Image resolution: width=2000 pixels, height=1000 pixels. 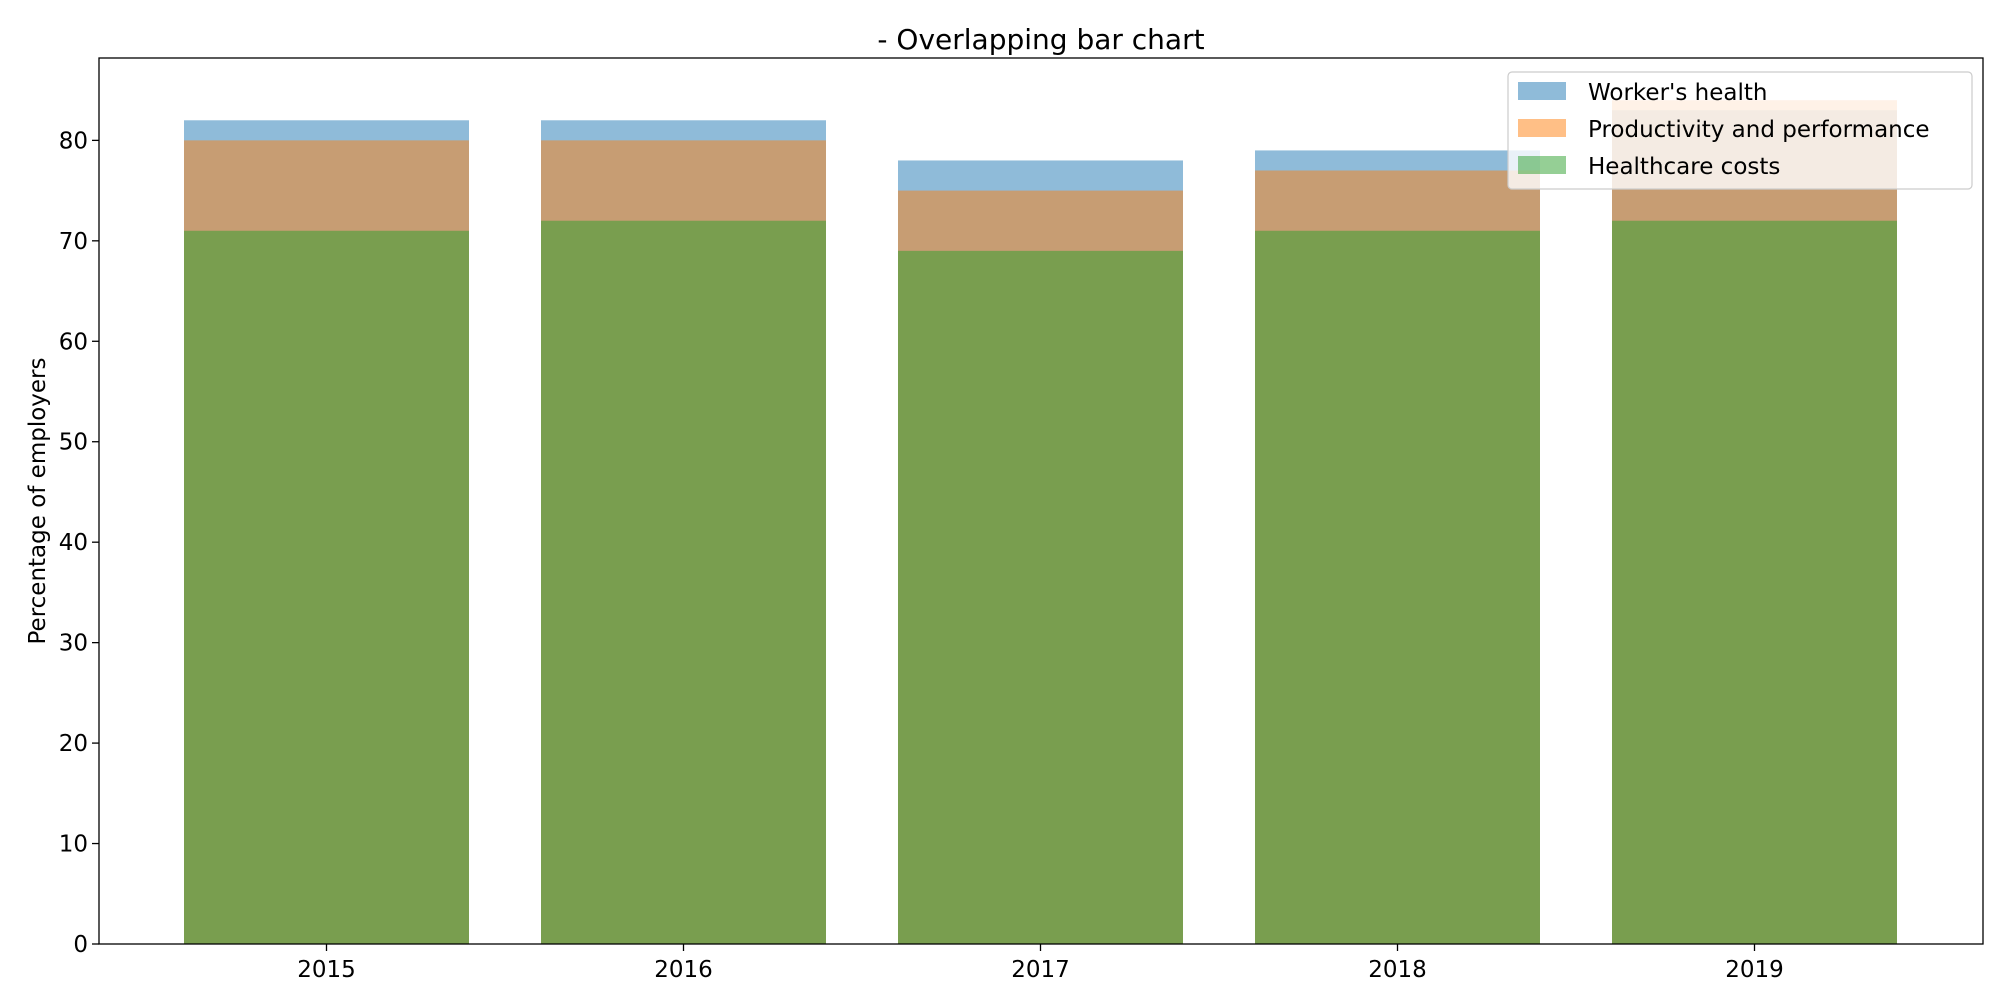 What do you see at coordinates (1040, 39) in the screenshot?
I see `chart-title: - Overlapping bar chart` at bounding box center [1040, 39].